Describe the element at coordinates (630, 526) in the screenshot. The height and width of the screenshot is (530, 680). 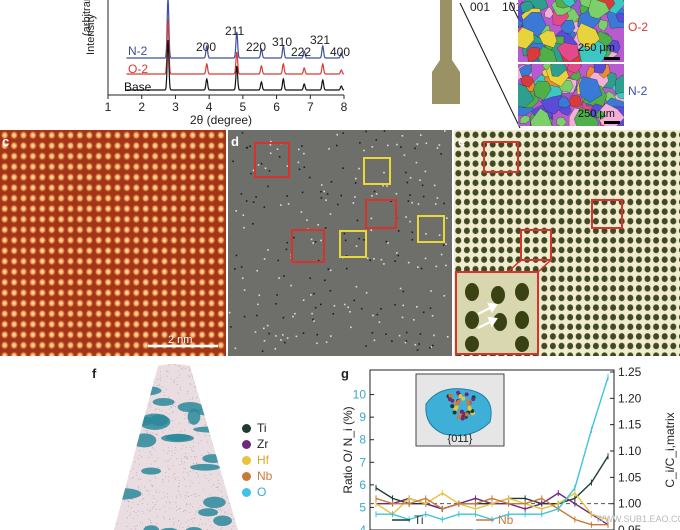
I see `y2-tick-label: 0.95` at that location.